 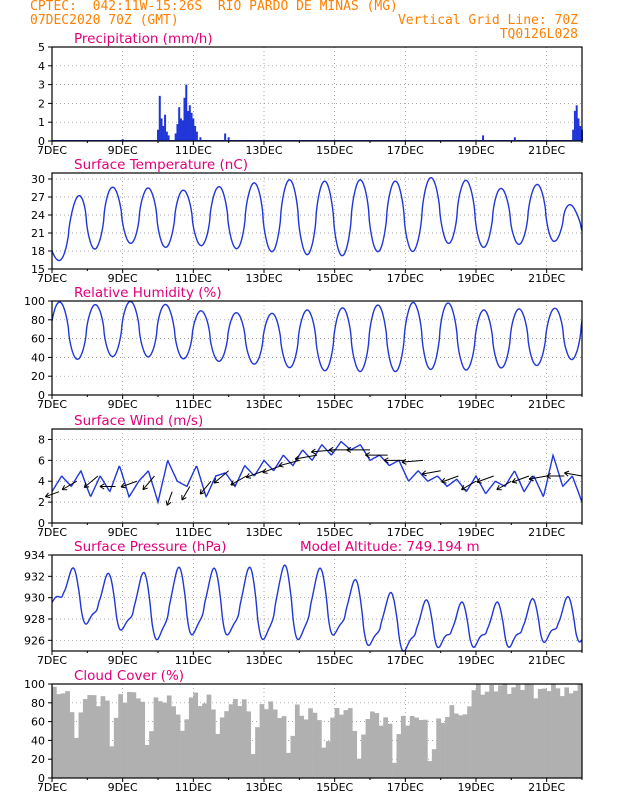 What do you see at coordinates (41, 778) in the screenshot?
I see `panel-6-ytick-label: 0` at bounding box center [41, 778].